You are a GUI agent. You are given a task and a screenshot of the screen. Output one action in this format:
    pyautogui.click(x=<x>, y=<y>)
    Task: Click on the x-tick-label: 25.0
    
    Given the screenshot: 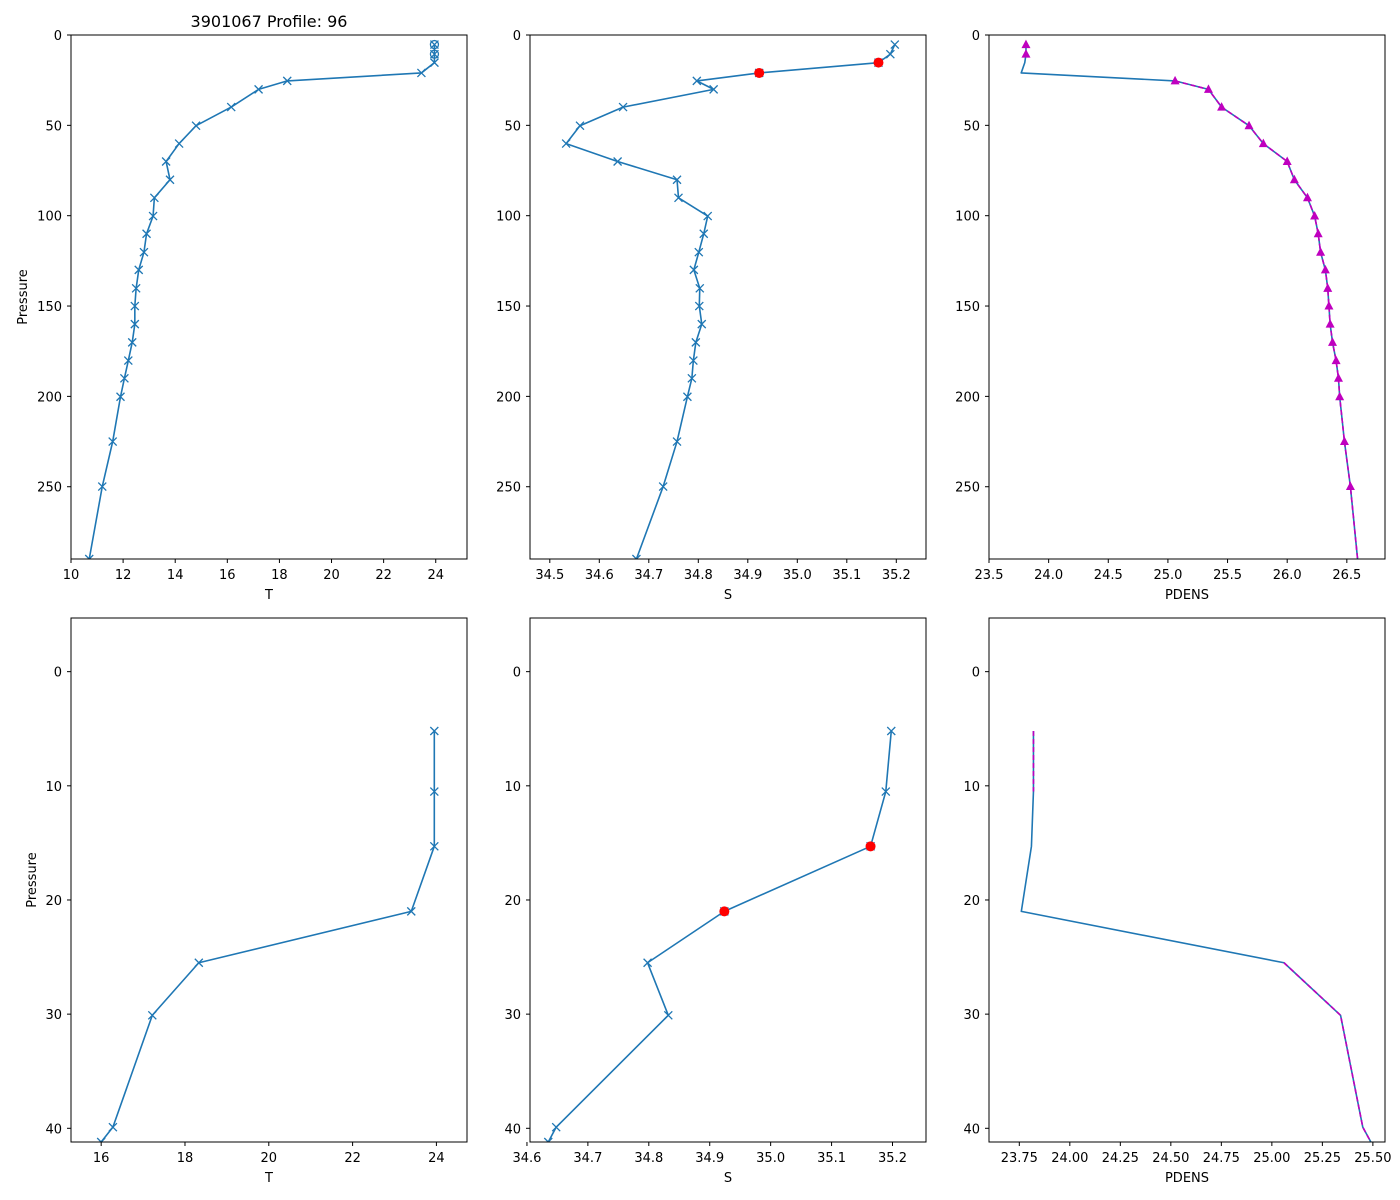 What is the action you would take?
    pyautogui.click(x=1167, y=575)
    